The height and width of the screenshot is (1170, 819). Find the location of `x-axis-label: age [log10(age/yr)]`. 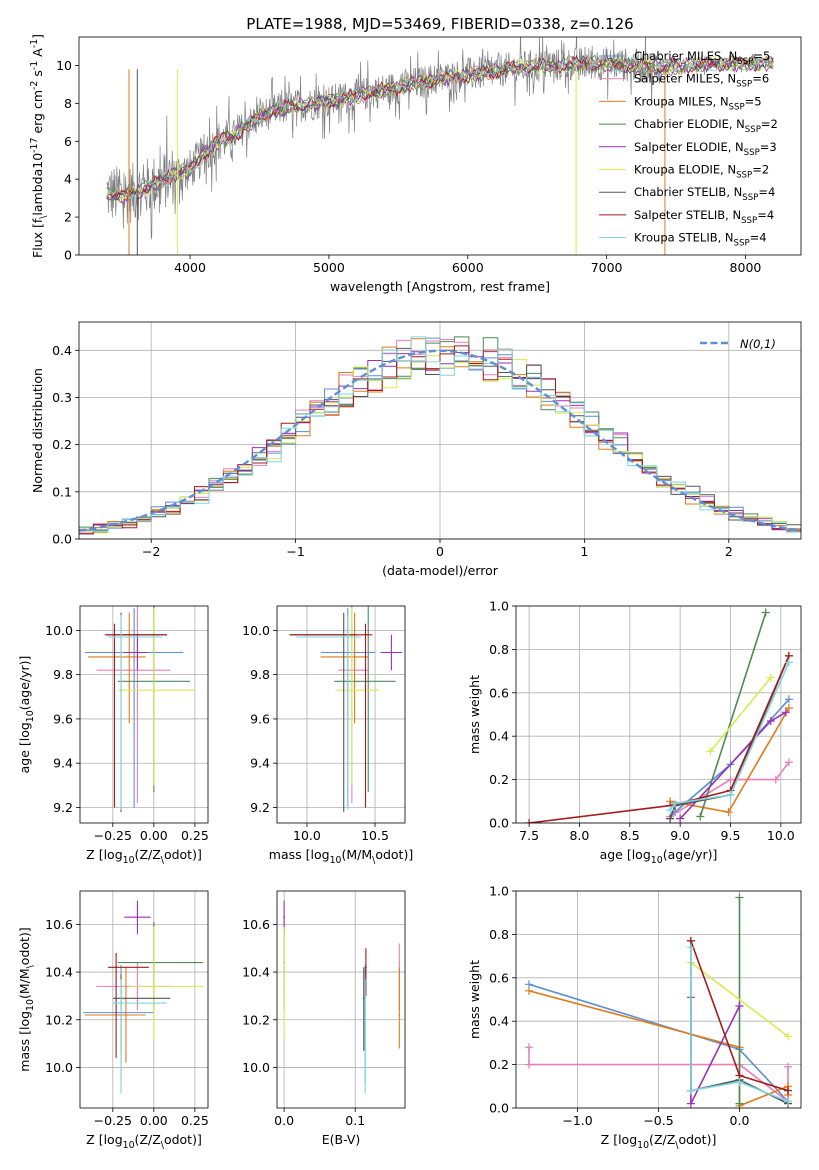

x-axis-label: age [log10(age/yr)] is located at coordinates (659, 856).